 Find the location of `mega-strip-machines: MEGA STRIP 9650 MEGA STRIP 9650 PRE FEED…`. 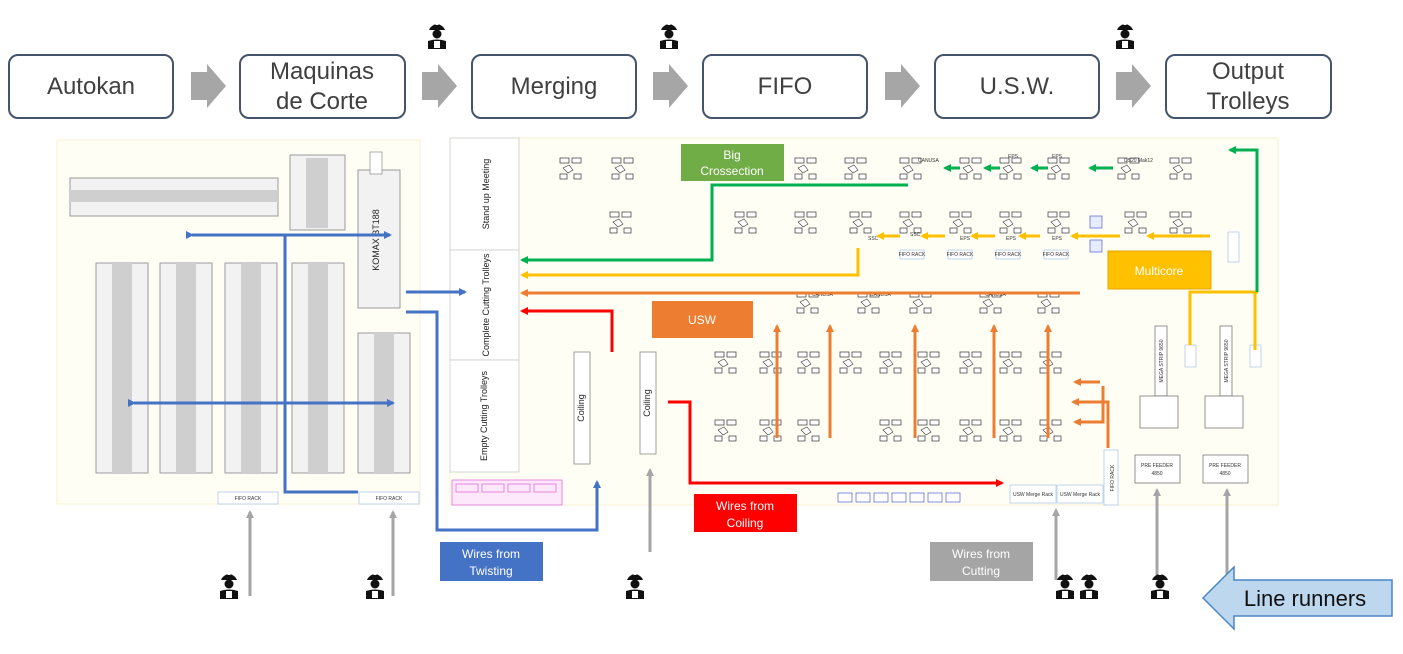

mega-strip-machines: MEGA STRIP 9650 MEGA STRIP 9650 PRE FEED… is located at coordinates (1198, 357).